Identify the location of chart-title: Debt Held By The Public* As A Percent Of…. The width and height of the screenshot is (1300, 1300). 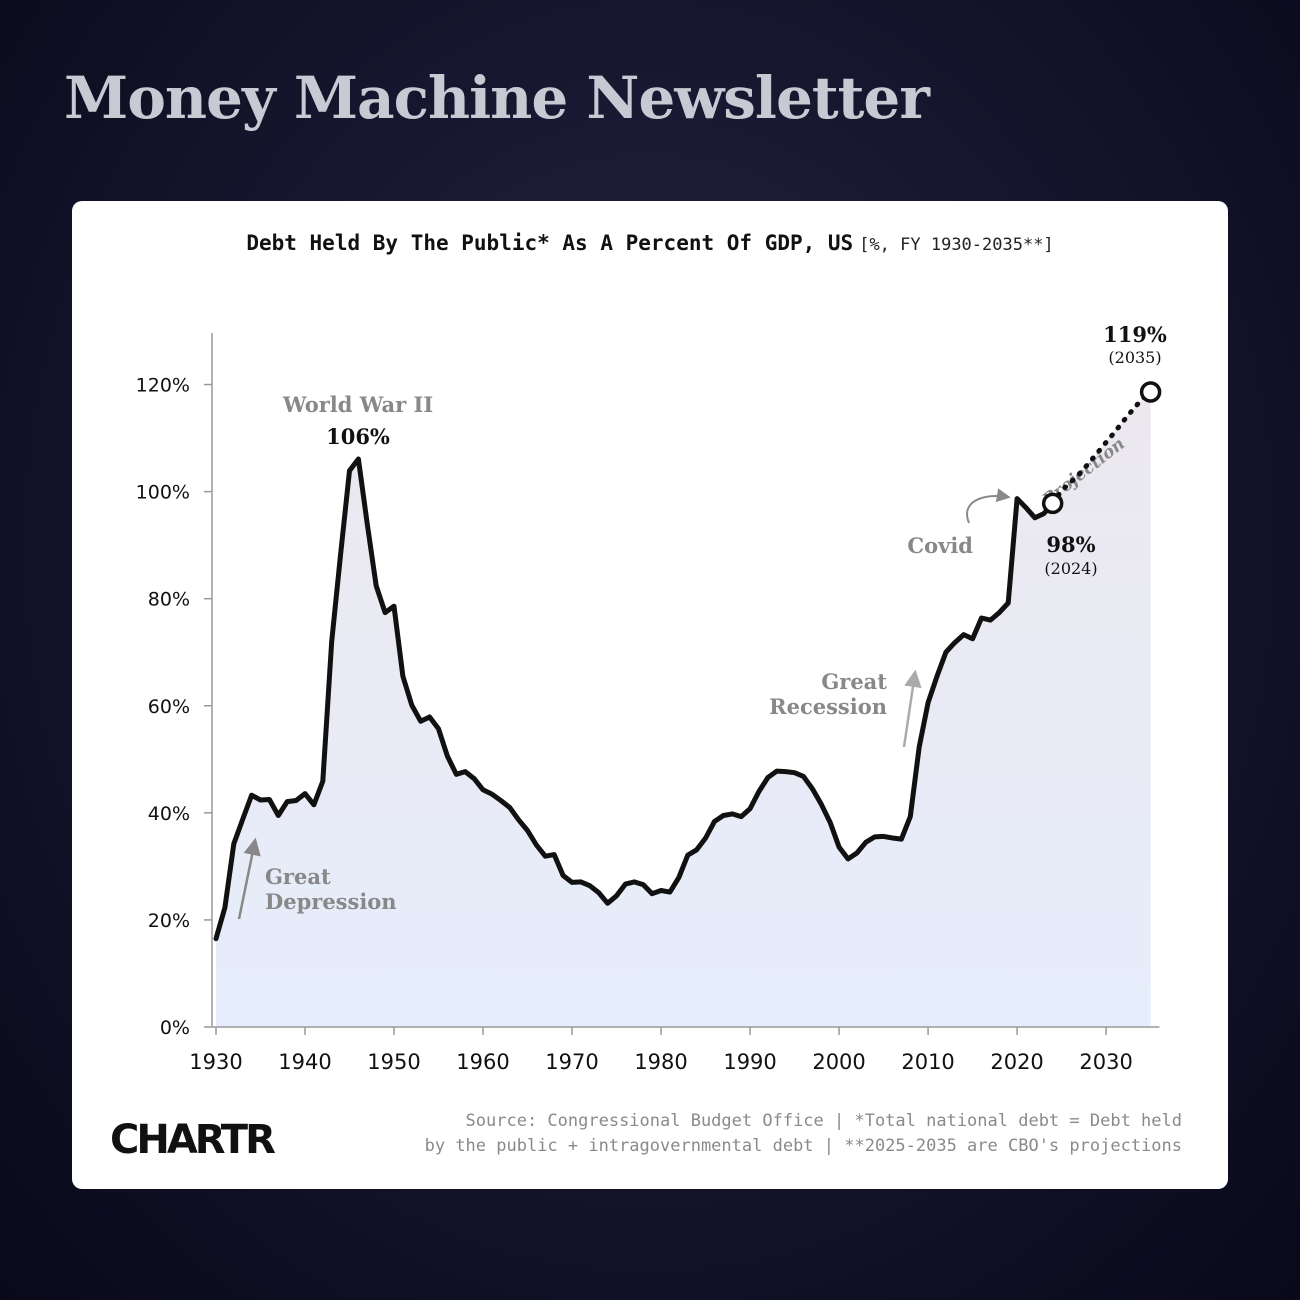
(550, 243).